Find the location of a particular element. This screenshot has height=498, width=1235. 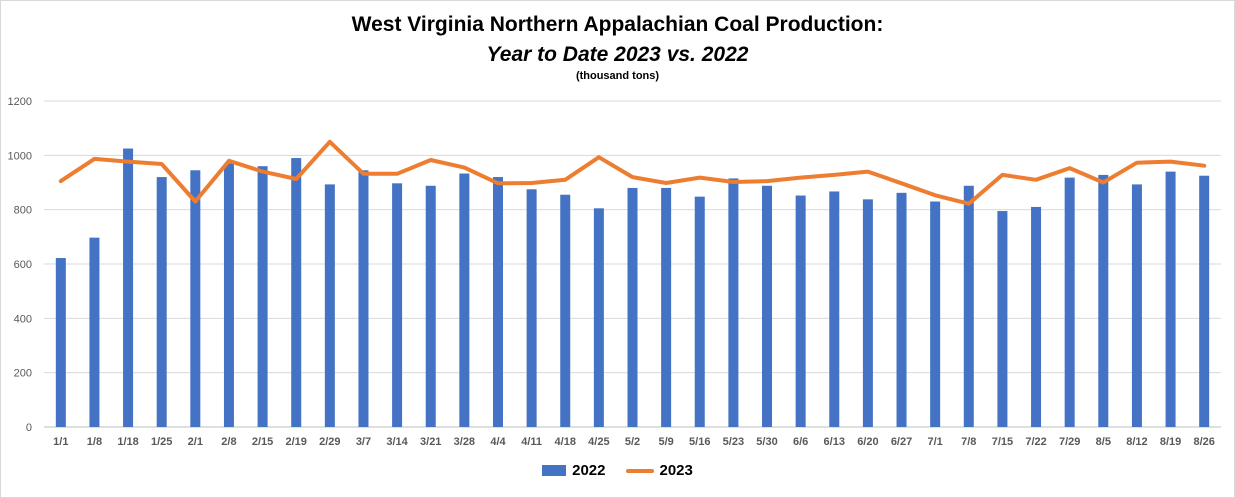

legend-item-2022: 2022 is located at coordinates (574, 470).